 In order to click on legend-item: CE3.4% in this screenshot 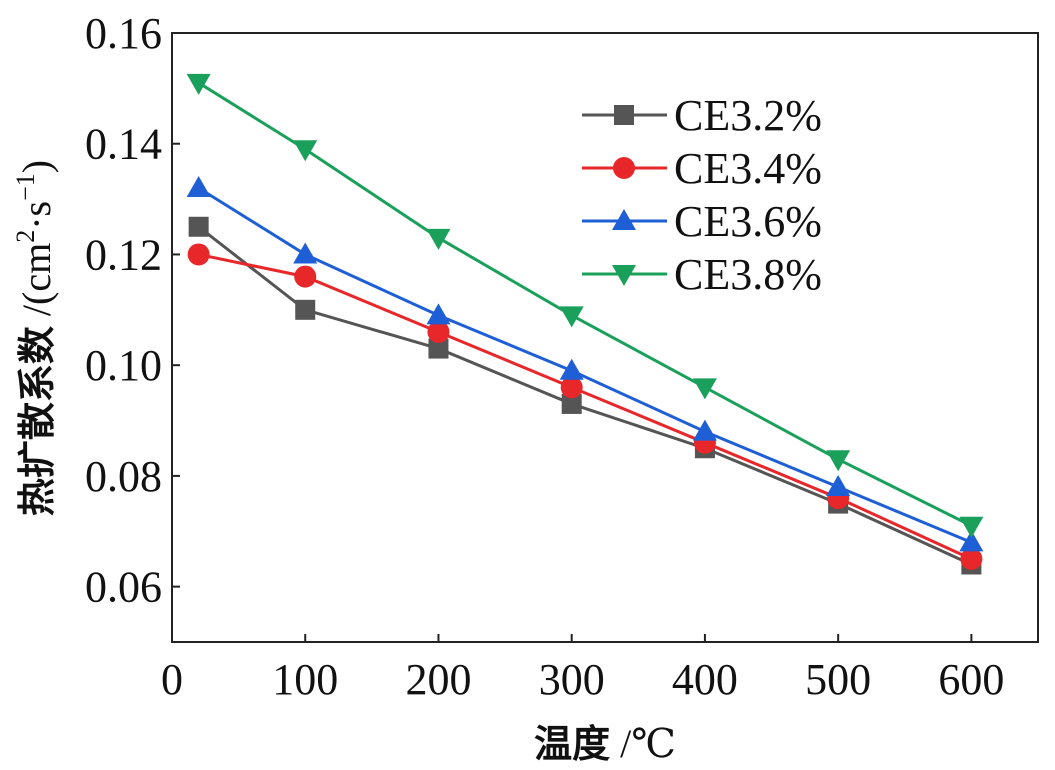, I will do `click(702, 168)`.